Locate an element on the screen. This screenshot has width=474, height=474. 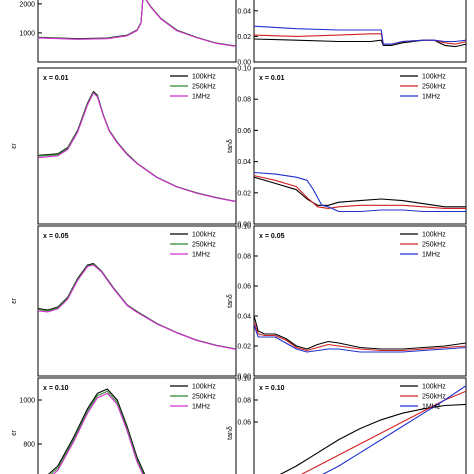
panel-eps-top: 1000 2000 is located at coordinates (128, 31).